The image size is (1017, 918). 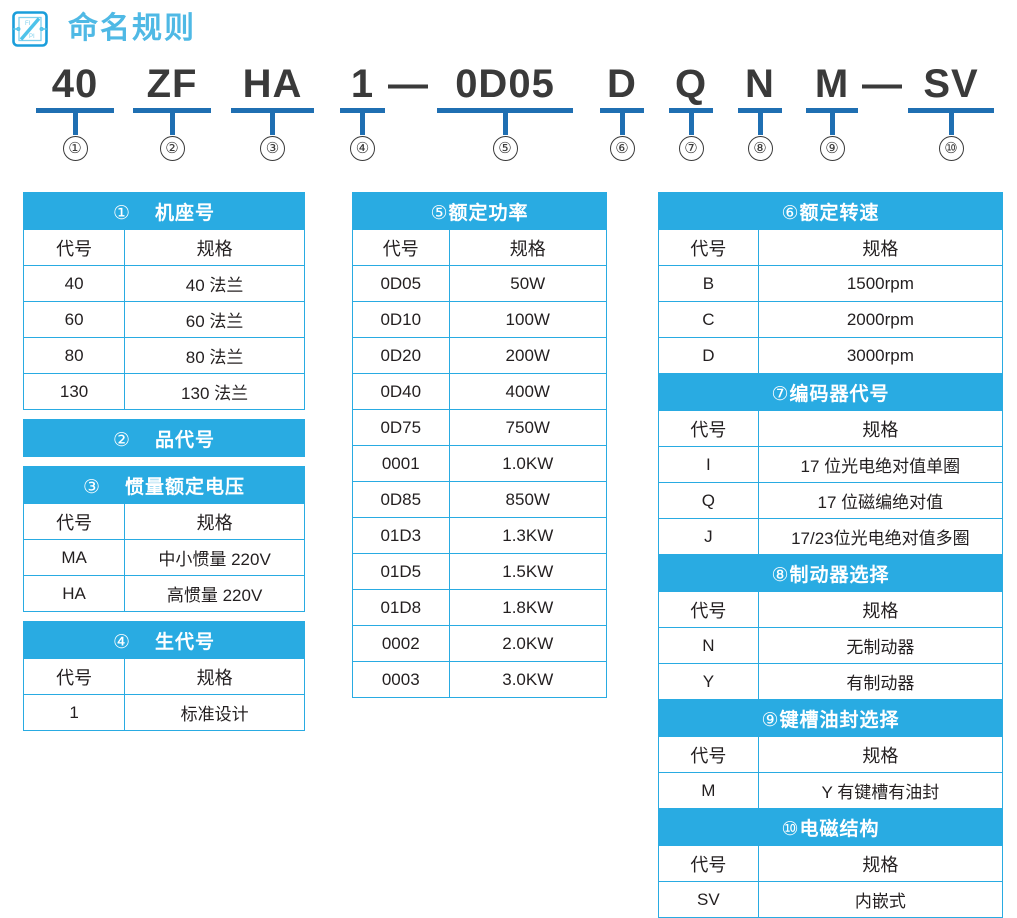 What do you see at coordinates (790, 829) in the screenshot?
I see `section-index: ⑩` at bounding box center [790, 829].